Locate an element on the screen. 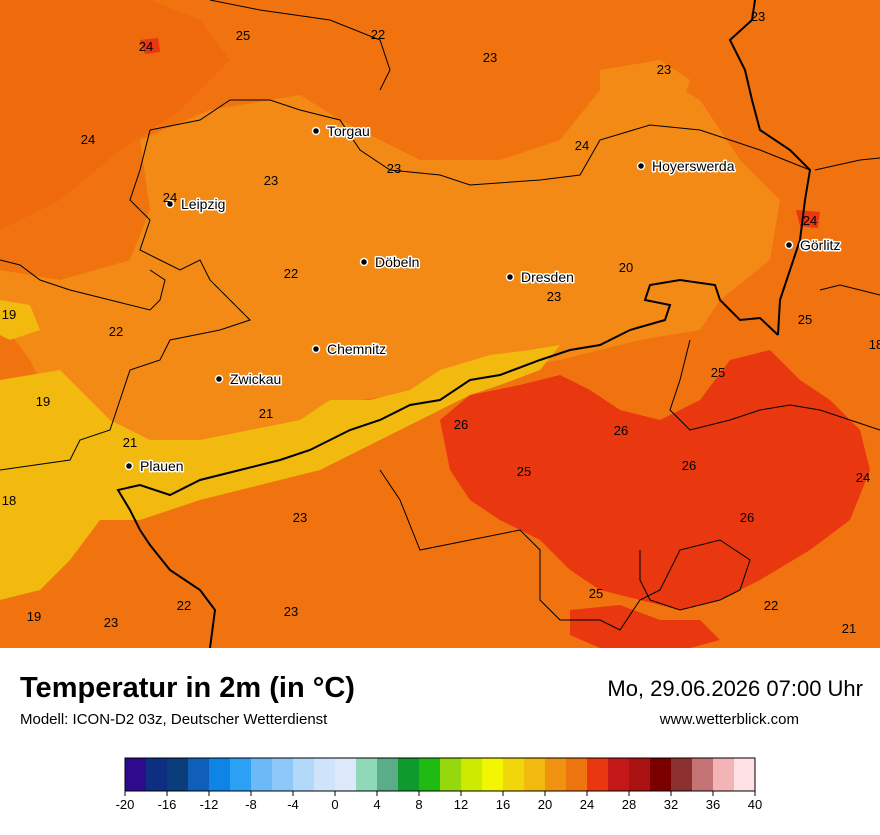 This screenshot has height=835, width=880. legend-tick-label: -8 is located at coordinates (251, 804).